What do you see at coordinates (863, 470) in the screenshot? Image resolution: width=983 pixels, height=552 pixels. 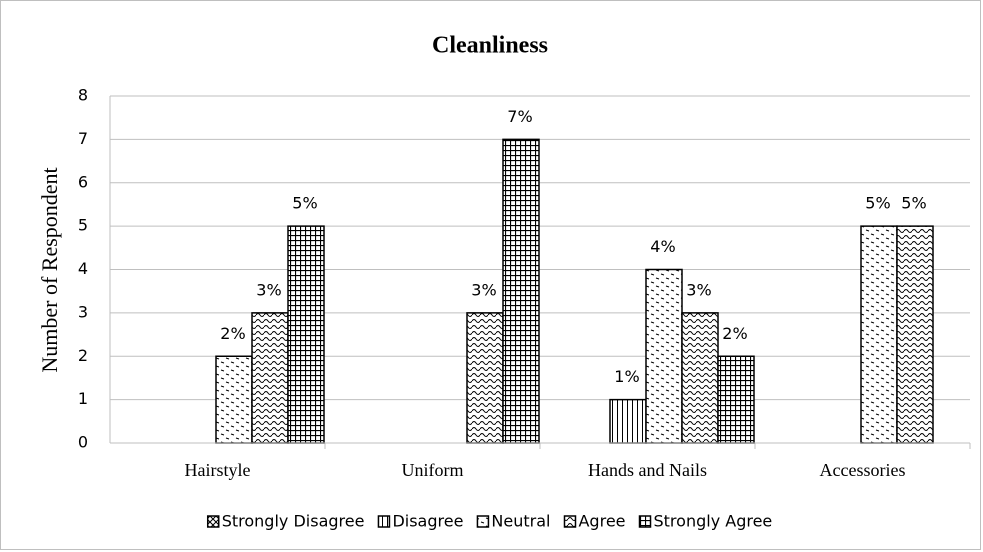 I see `x-tick-label: Accessories` at bounding box center [863, 470].